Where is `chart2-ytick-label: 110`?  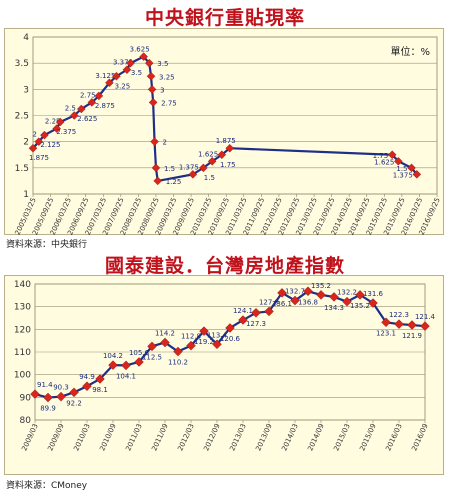
chart2-ytick-label: 110 is located at coordinates (22, 353).